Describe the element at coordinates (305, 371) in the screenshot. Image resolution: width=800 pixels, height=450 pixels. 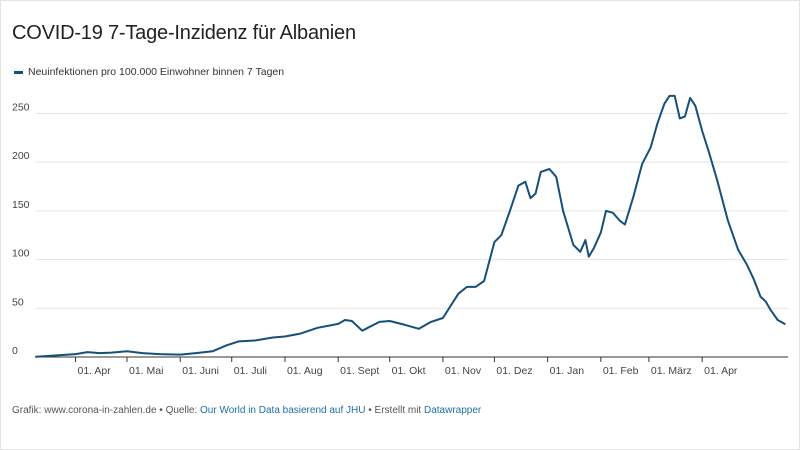
I see `x-tick-label: 01. Aug` at that location.